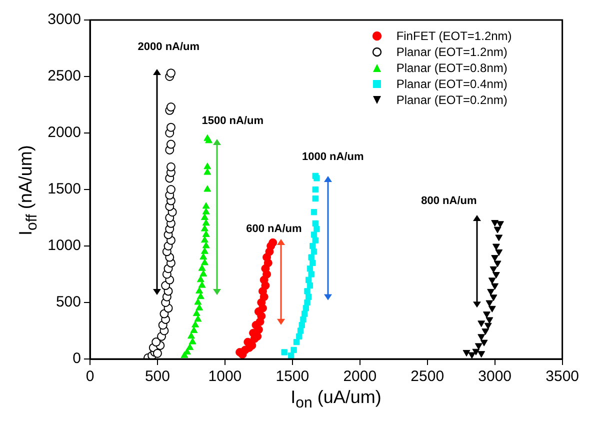  Describe the element at coordinates (64, 189) in the screenshot. I see `y-tick-label: 1500` at that location.